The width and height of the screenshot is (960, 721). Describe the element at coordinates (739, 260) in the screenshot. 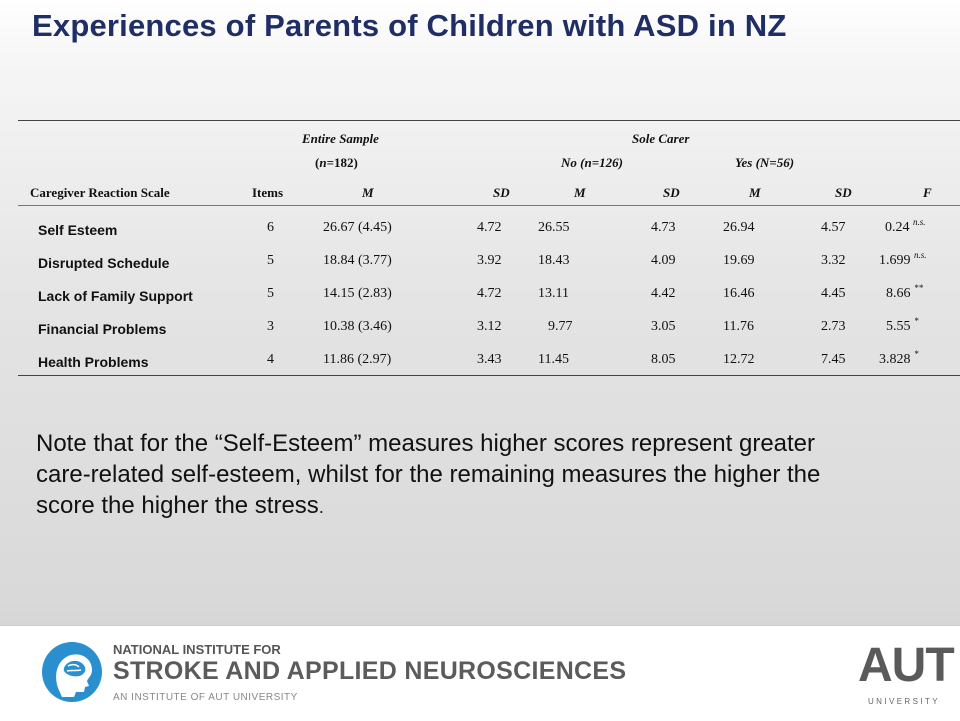

I see `cell-yes-m: 19.69` at that location.